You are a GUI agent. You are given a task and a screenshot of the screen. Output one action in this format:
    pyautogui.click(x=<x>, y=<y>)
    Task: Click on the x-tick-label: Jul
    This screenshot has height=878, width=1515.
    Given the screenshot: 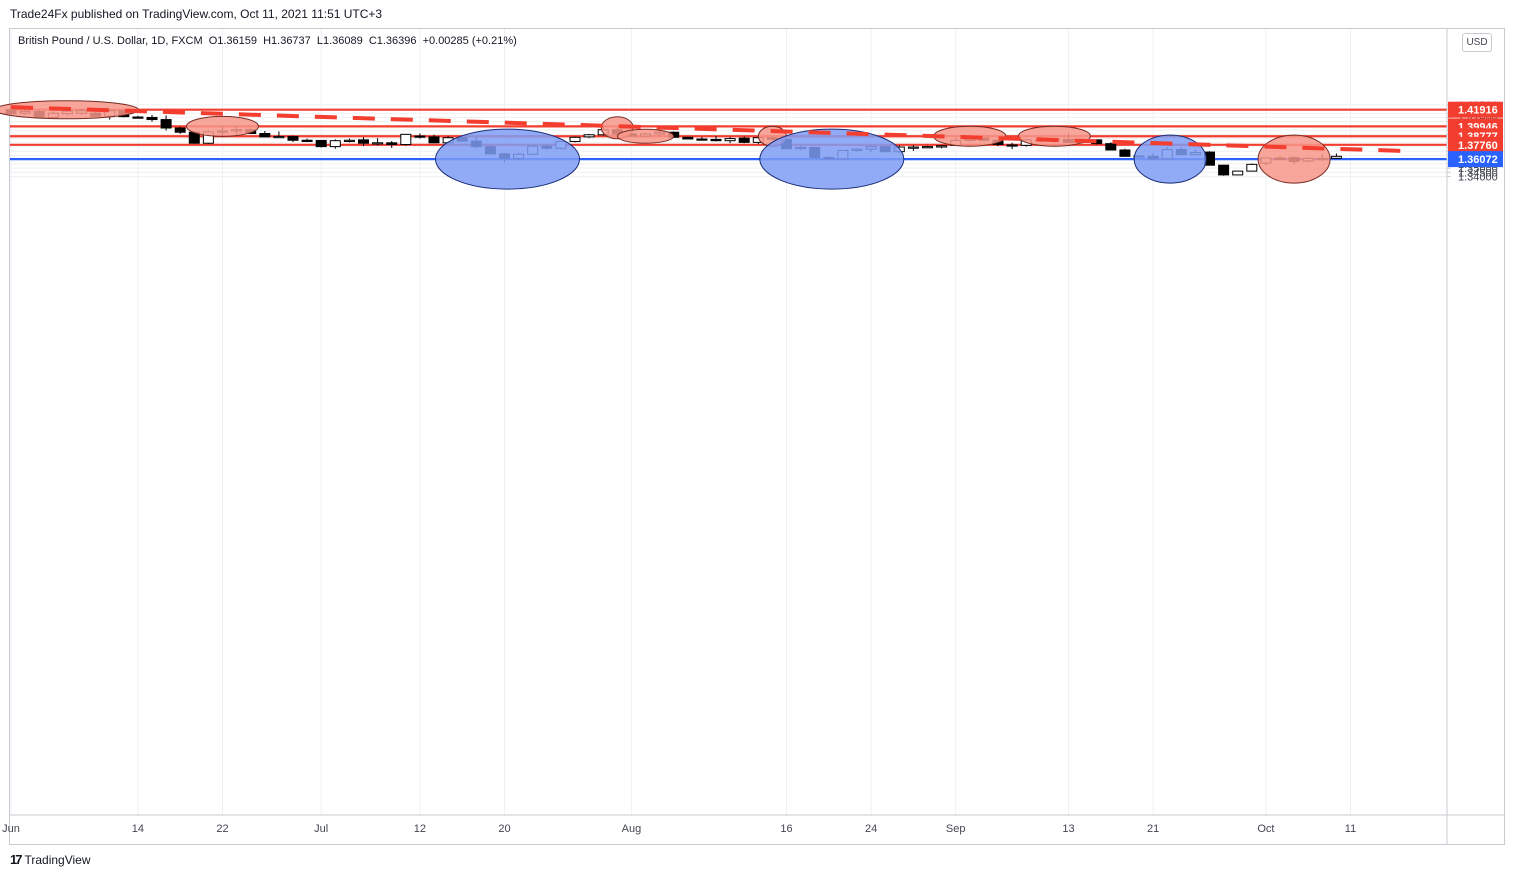 What is the action you would take?
    pyautogui.click(x=321, y=829)
    